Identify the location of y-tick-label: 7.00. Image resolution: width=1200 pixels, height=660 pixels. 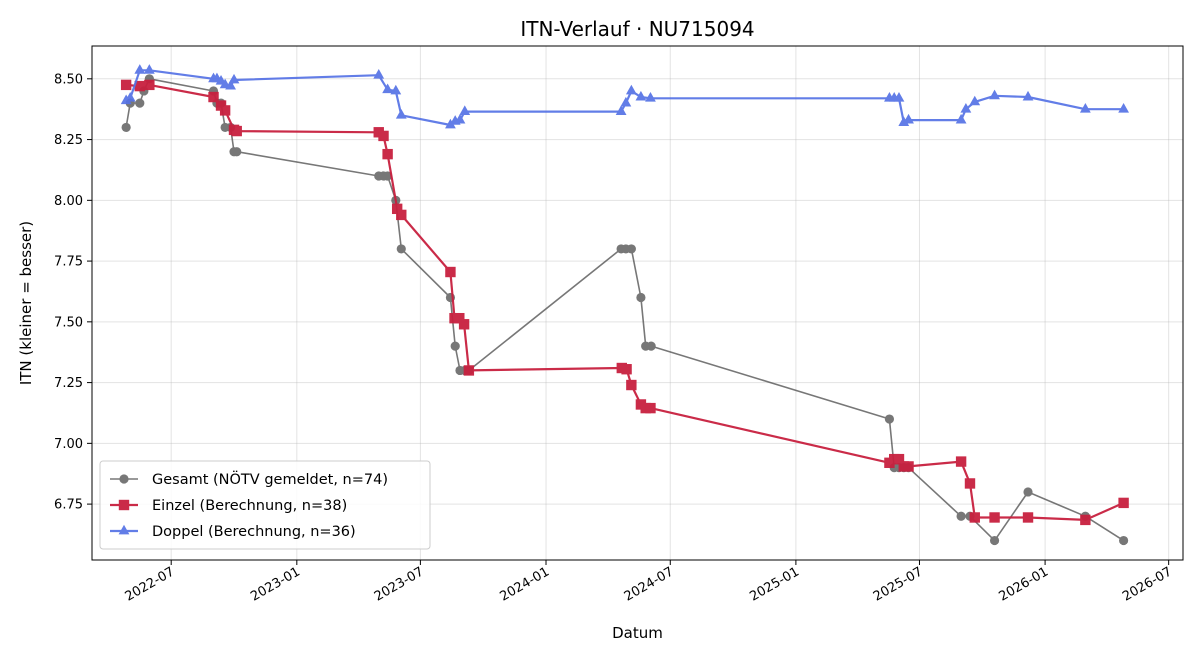
(68, 444).